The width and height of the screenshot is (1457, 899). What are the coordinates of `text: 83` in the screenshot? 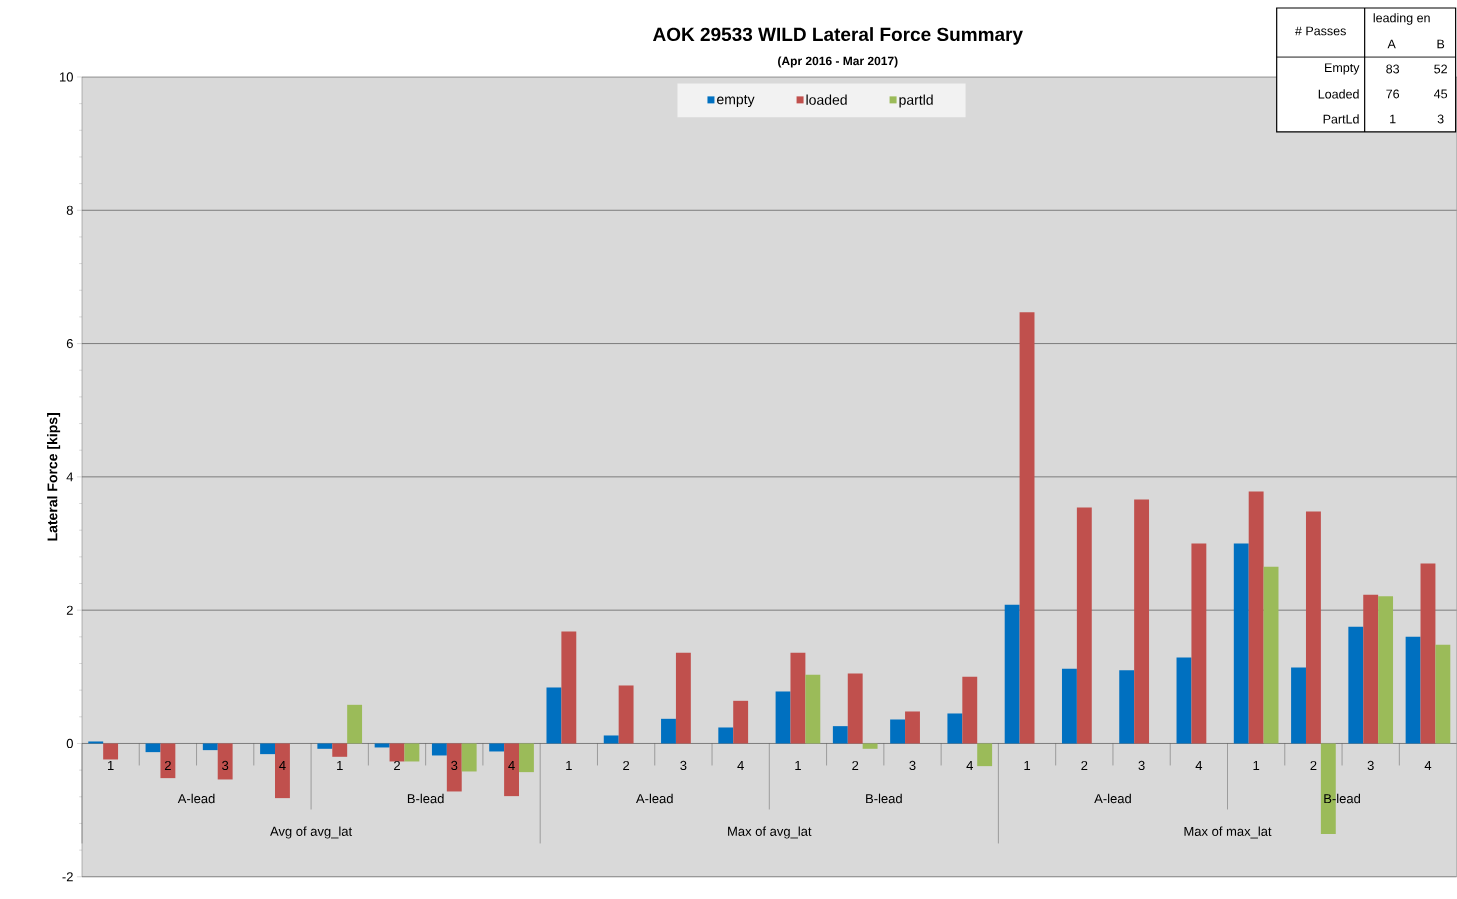 It's located at (1393, 69).